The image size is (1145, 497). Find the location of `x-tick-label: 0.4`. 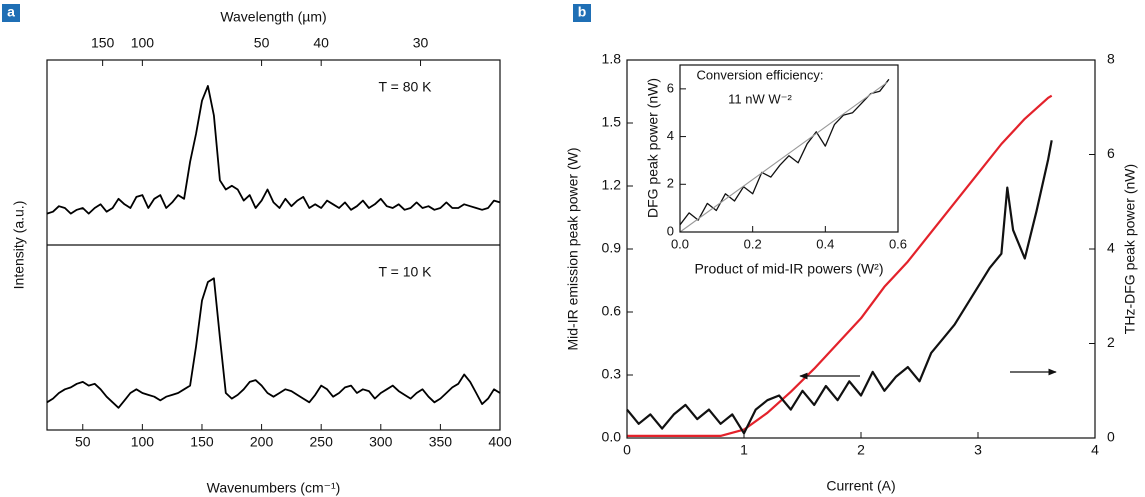

x-tick-label: 0.4 is located at coordinates (825, 243).